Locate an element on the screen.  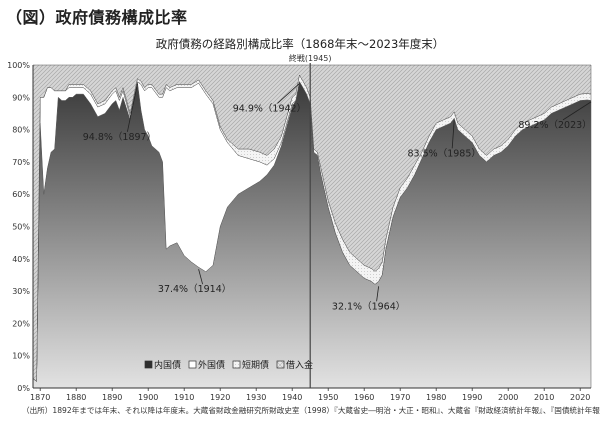
chart-title: 政府債務の経路別構成比率（1868年末〜2023年度末） is located at coordinates (300, 44).